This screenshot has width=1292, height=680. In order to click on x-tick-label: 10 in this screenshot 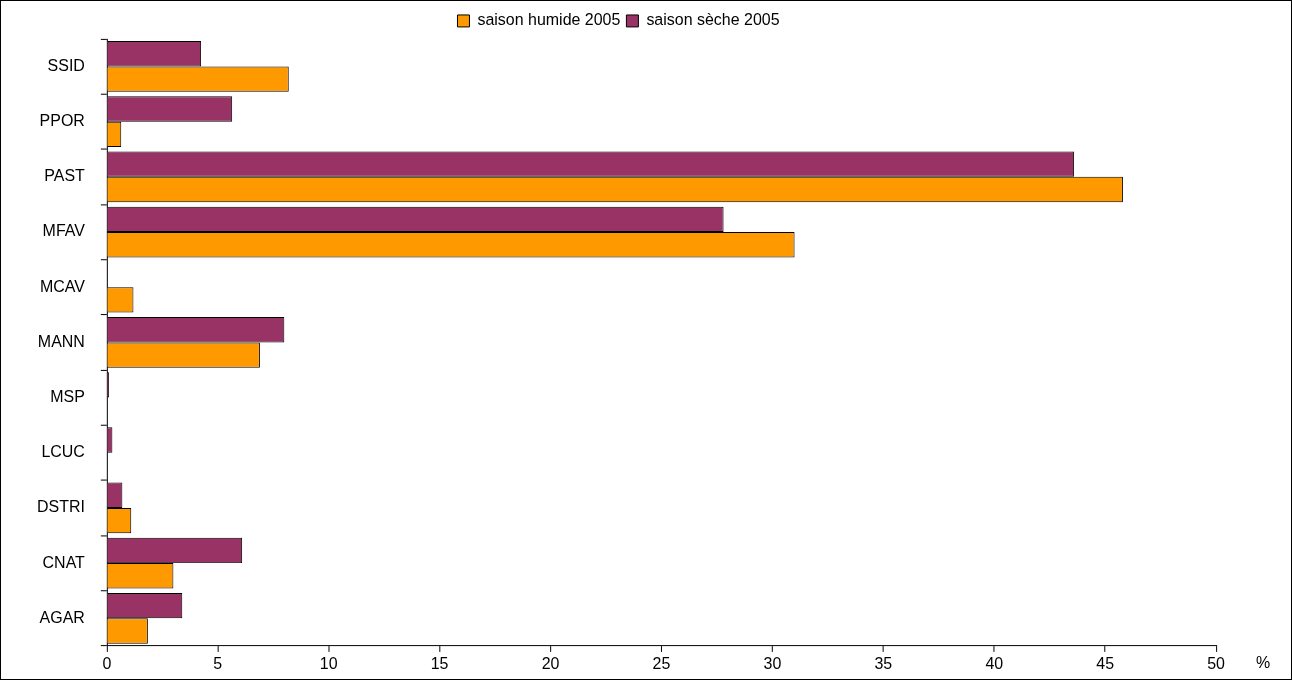, I will do `click(328, 663)`.